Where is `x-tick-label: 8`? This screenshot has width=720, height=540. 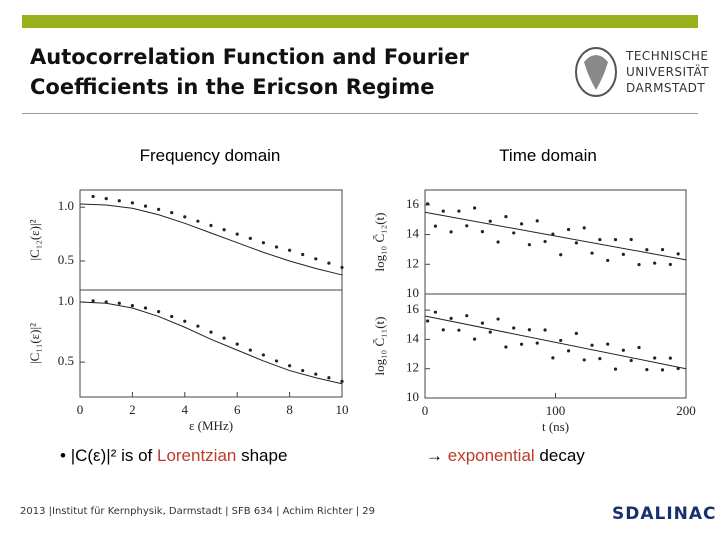 x-tick-label: 8 is located at coordinates (289, 409).